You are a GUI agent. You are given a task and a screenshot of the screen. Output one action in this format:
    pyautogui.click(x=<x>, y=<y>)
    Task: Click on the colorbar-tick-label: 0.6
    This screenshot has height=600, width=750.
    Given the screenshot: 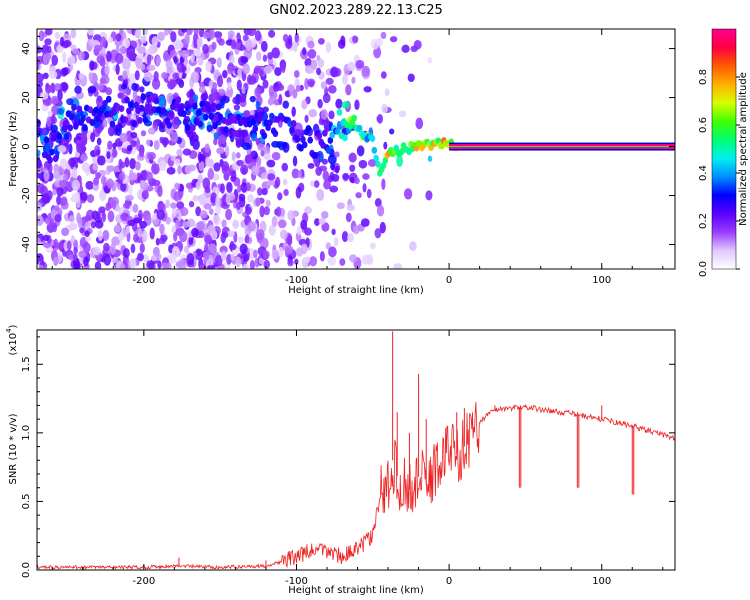 What is the action you would take?
    pyautogui.click(x=703, y=125)
    